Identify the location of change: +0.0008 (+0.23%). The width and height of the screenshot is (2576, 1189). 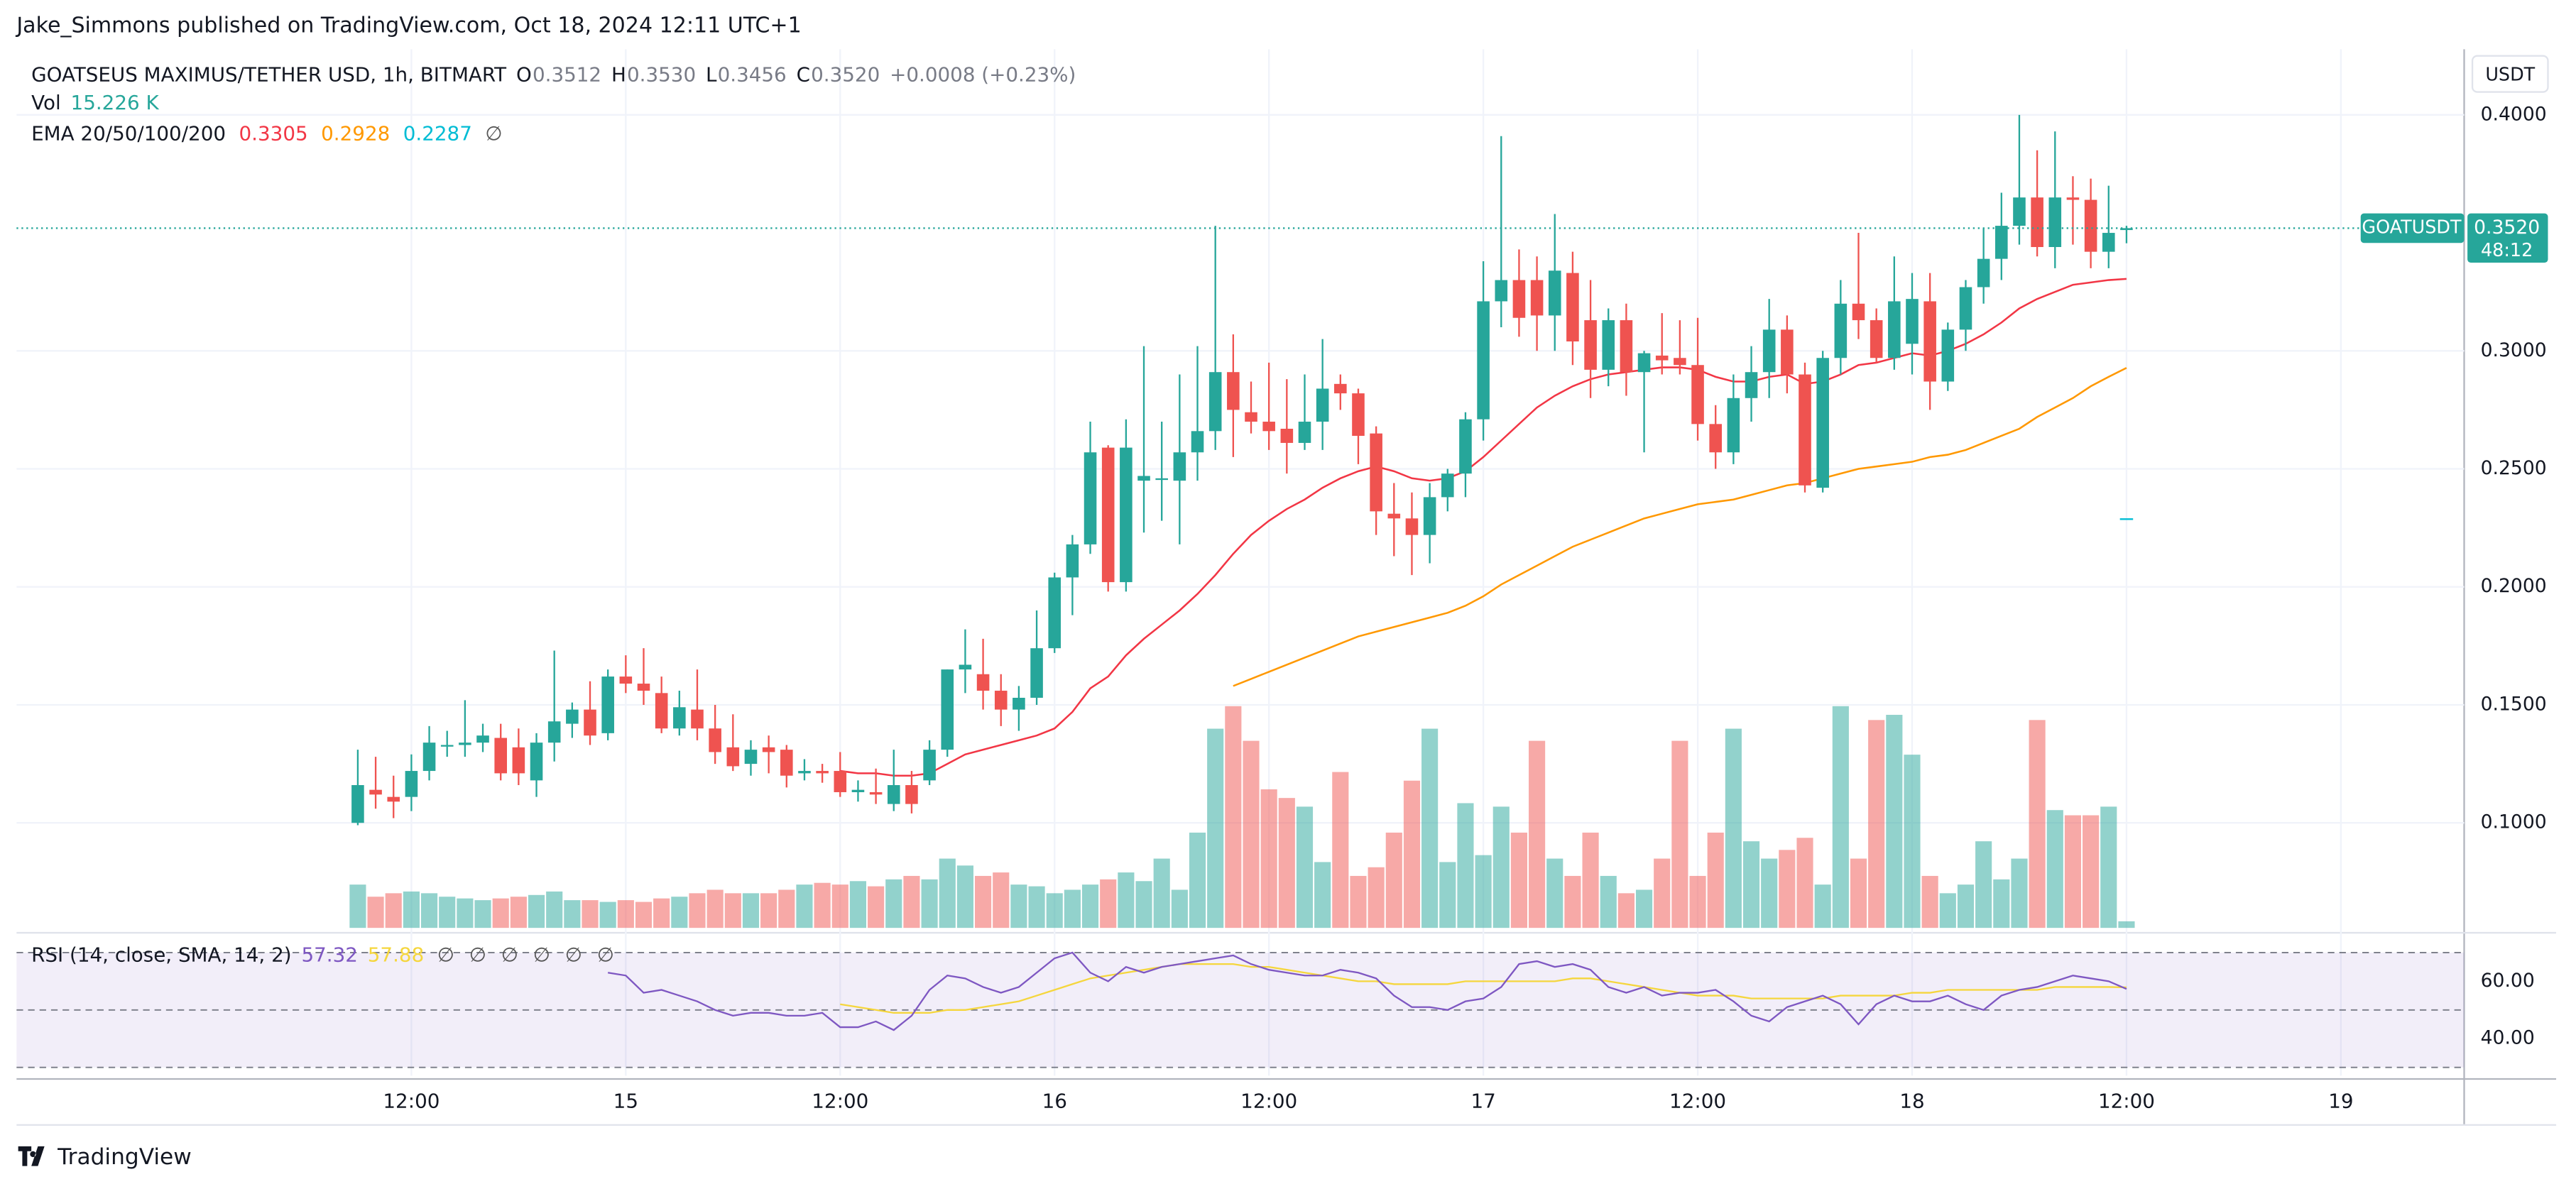
(983, 74).